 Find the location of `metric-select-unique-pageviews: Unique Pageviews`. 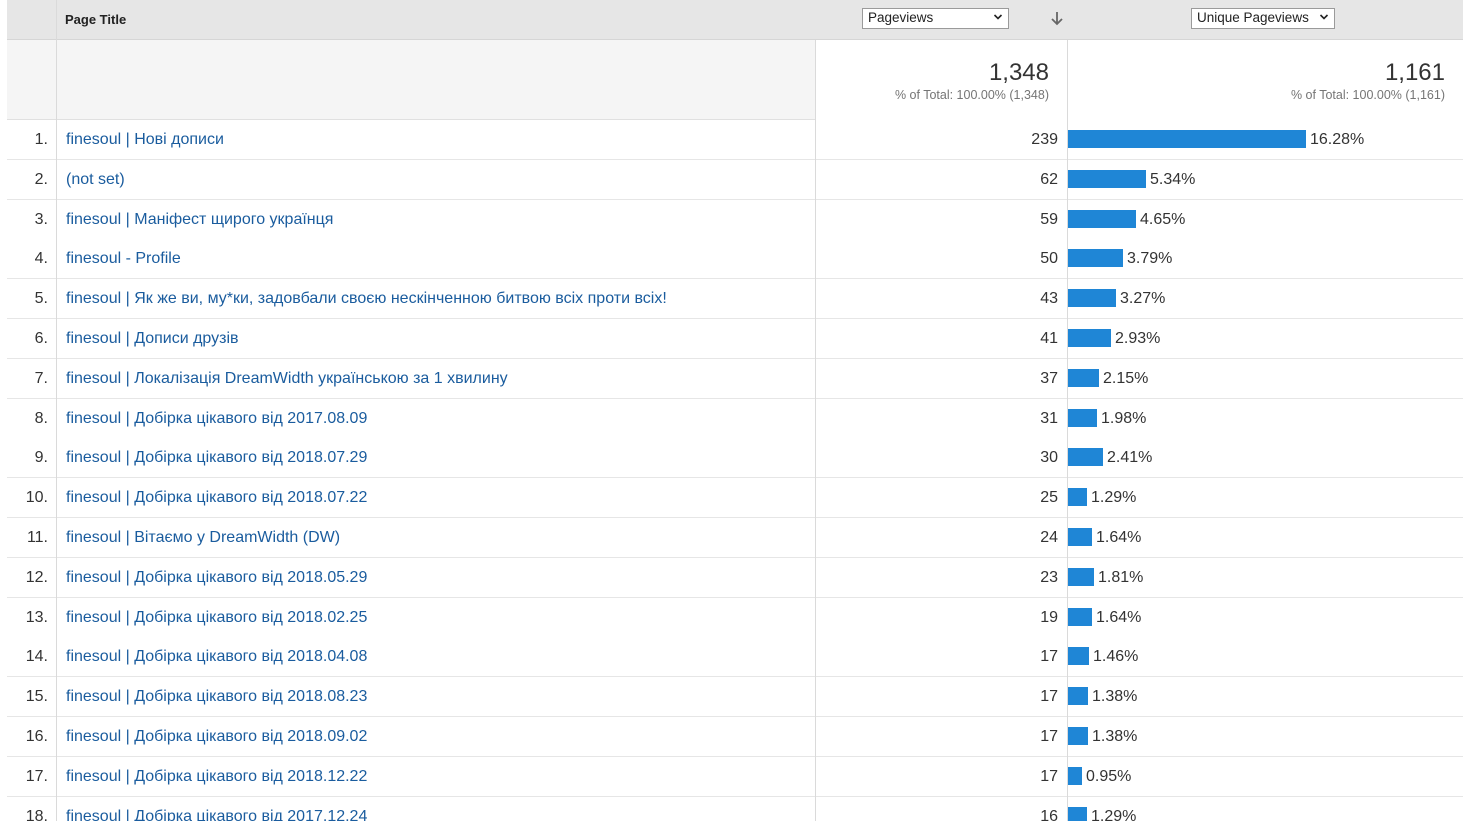

metric-select-unique-pageviews: Unique Pageviews is located at coordinates (1263, 18).